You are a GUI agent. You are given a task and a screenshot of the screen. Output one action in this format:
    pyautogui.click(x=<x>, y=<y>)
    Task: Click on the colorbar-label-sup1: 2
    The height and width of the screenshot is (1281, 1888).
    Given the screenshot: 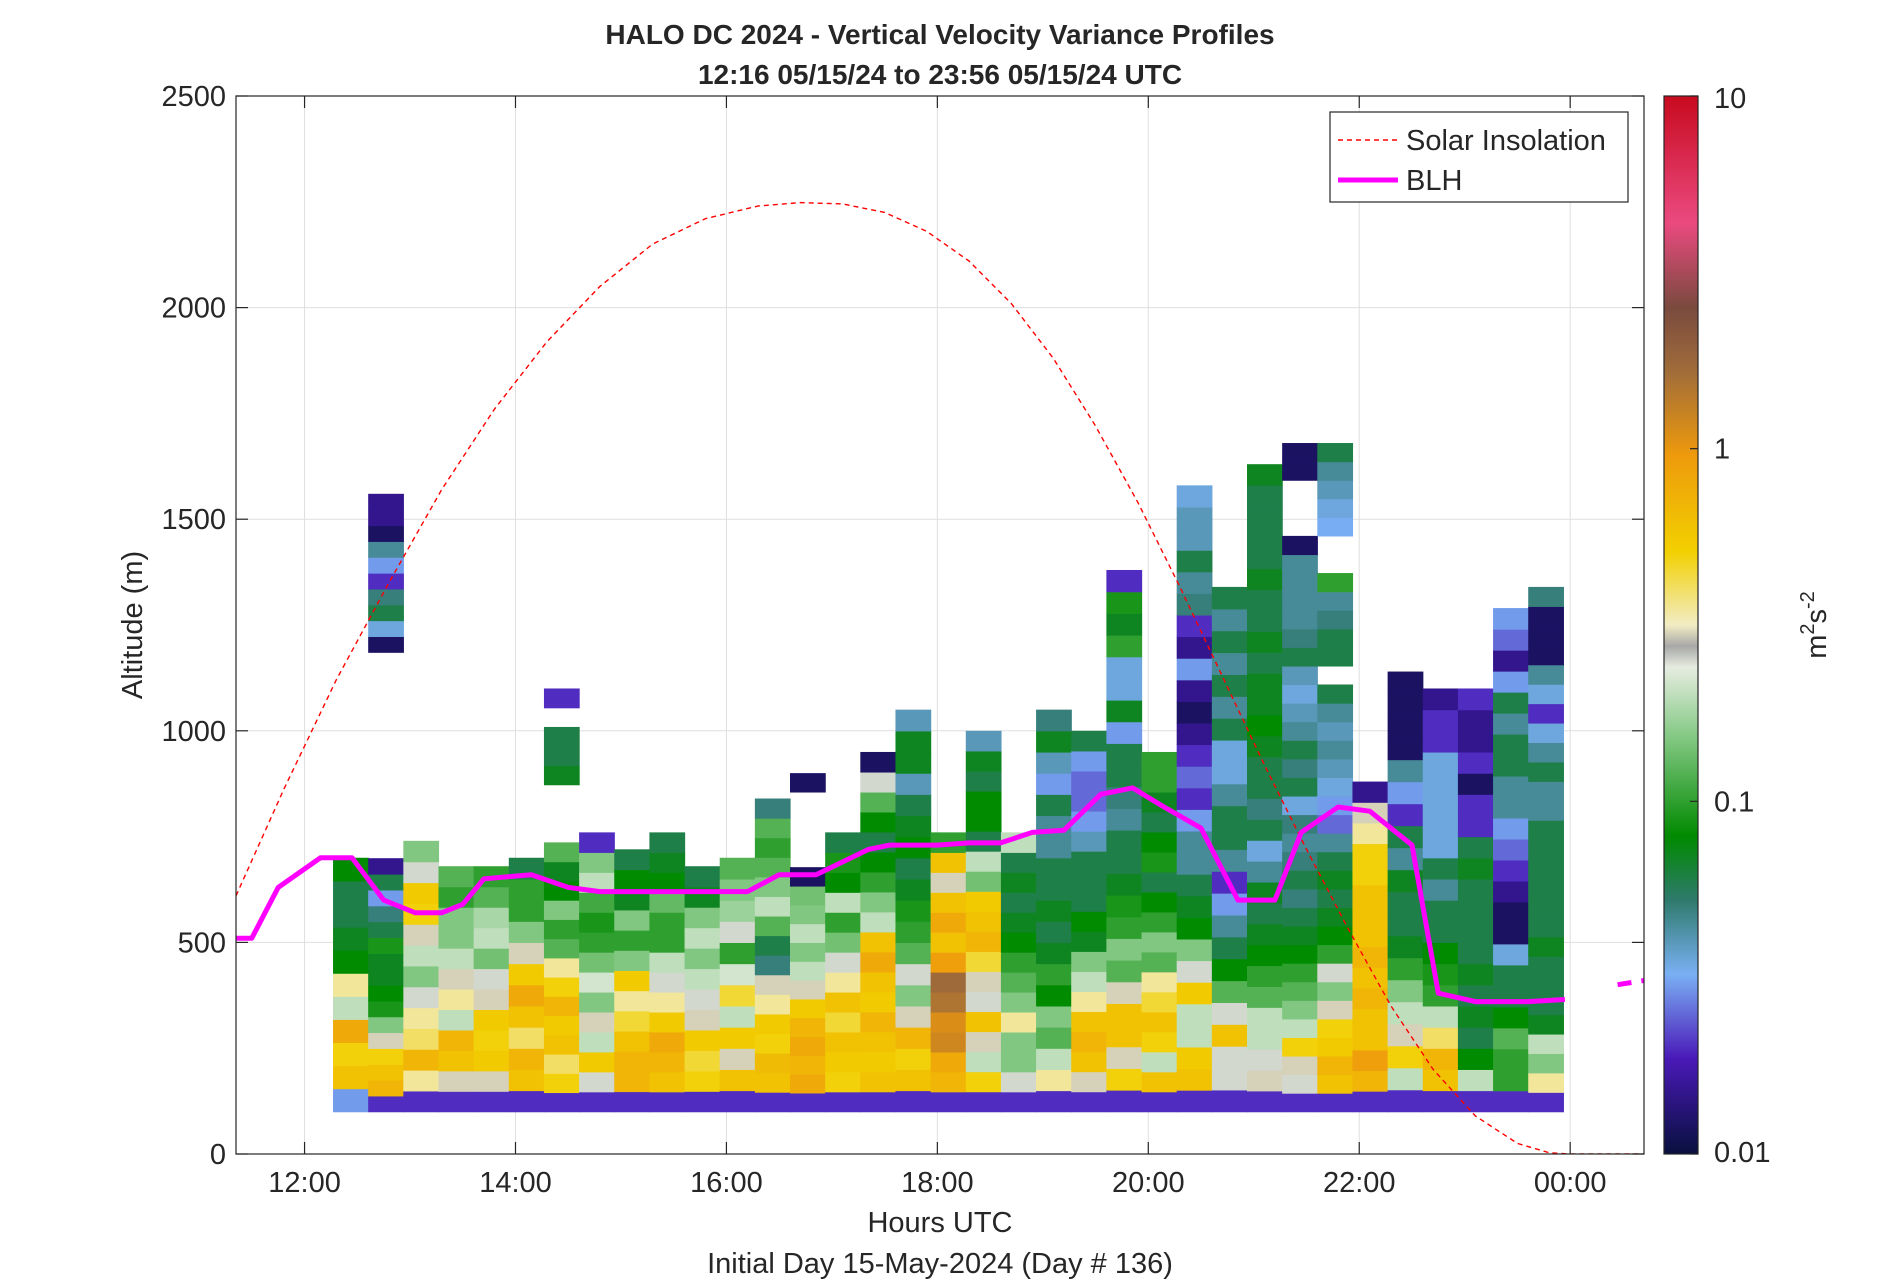 What is the action you would take?
    pyautogui.click(x=1808, y=629)
    